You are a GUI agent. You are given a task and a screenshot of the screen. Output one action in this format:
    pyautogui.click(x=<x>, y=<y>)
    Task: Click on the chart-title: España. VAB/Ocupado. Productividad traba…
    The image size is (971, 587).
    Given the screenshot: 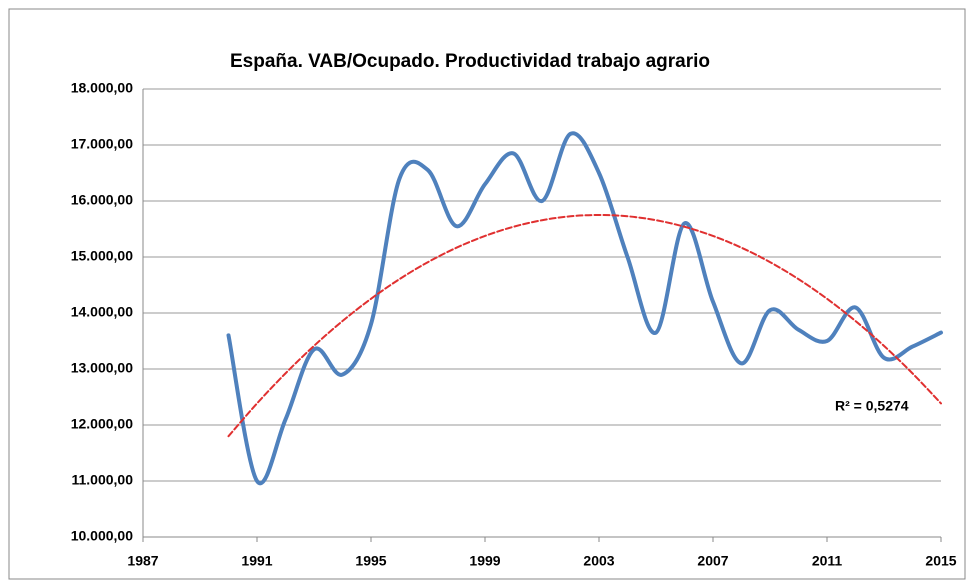 What is the action you would take?
    pyautogui.click(x=470, y=61)
    